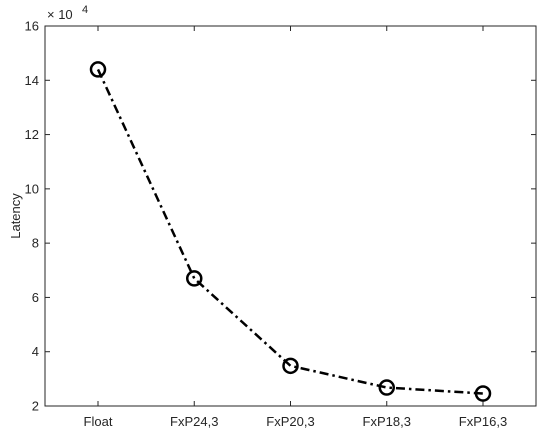 The width and height of the screenshot is (550, 435). I want to click on x-tick-label: Float, so click(98, 421).